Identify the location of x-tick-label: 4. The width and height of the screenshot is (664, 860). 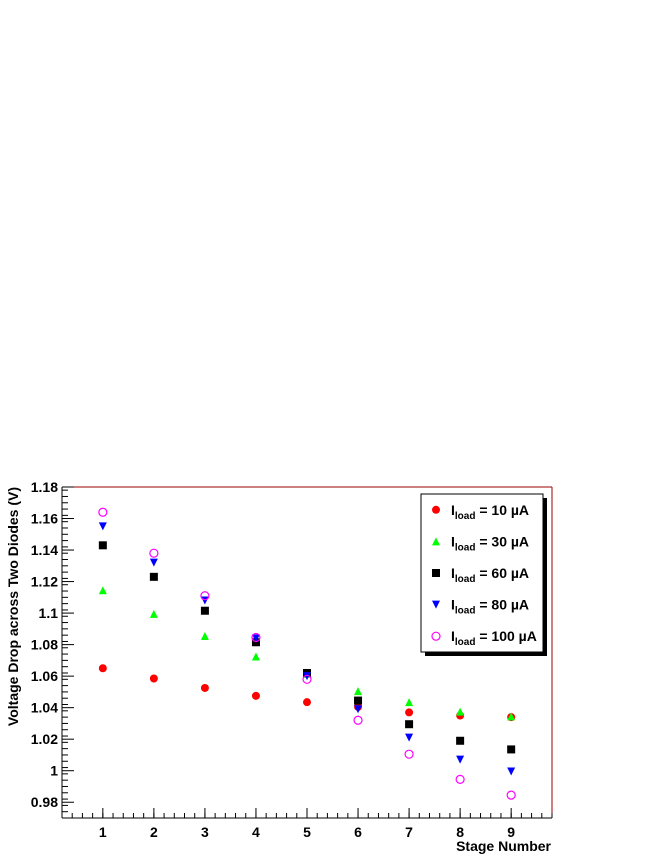
(256, 832).